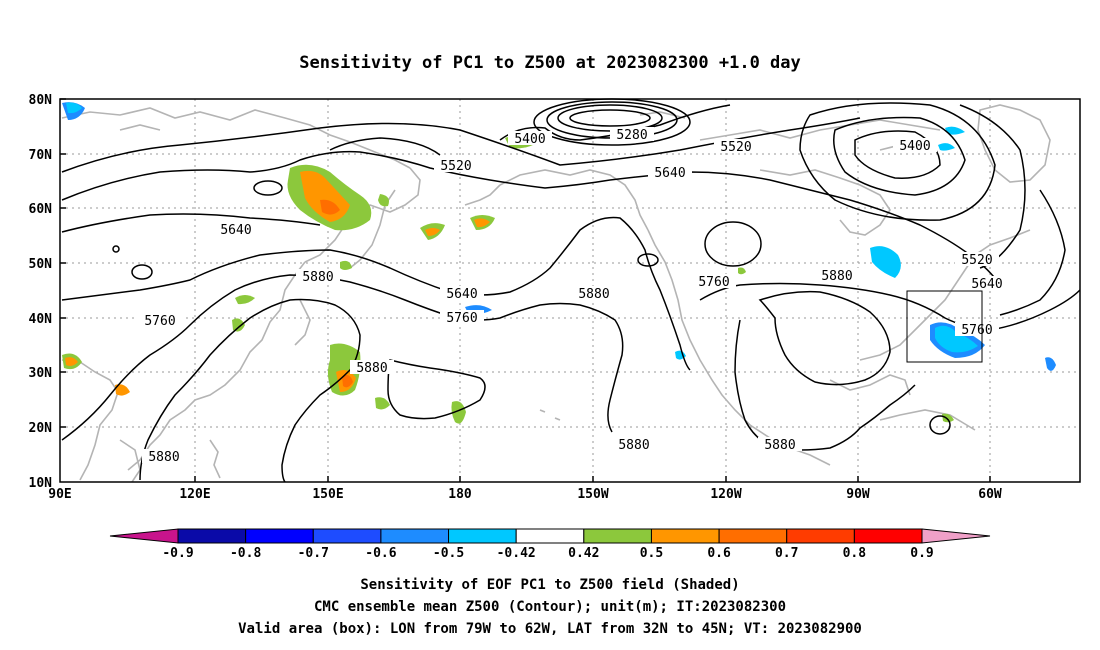 The height and width of the screenshot is (650, 1100). Describe the element at coordinates (177, 553) in the screenshot. I see `colorbar-label: -0.9` at that location.